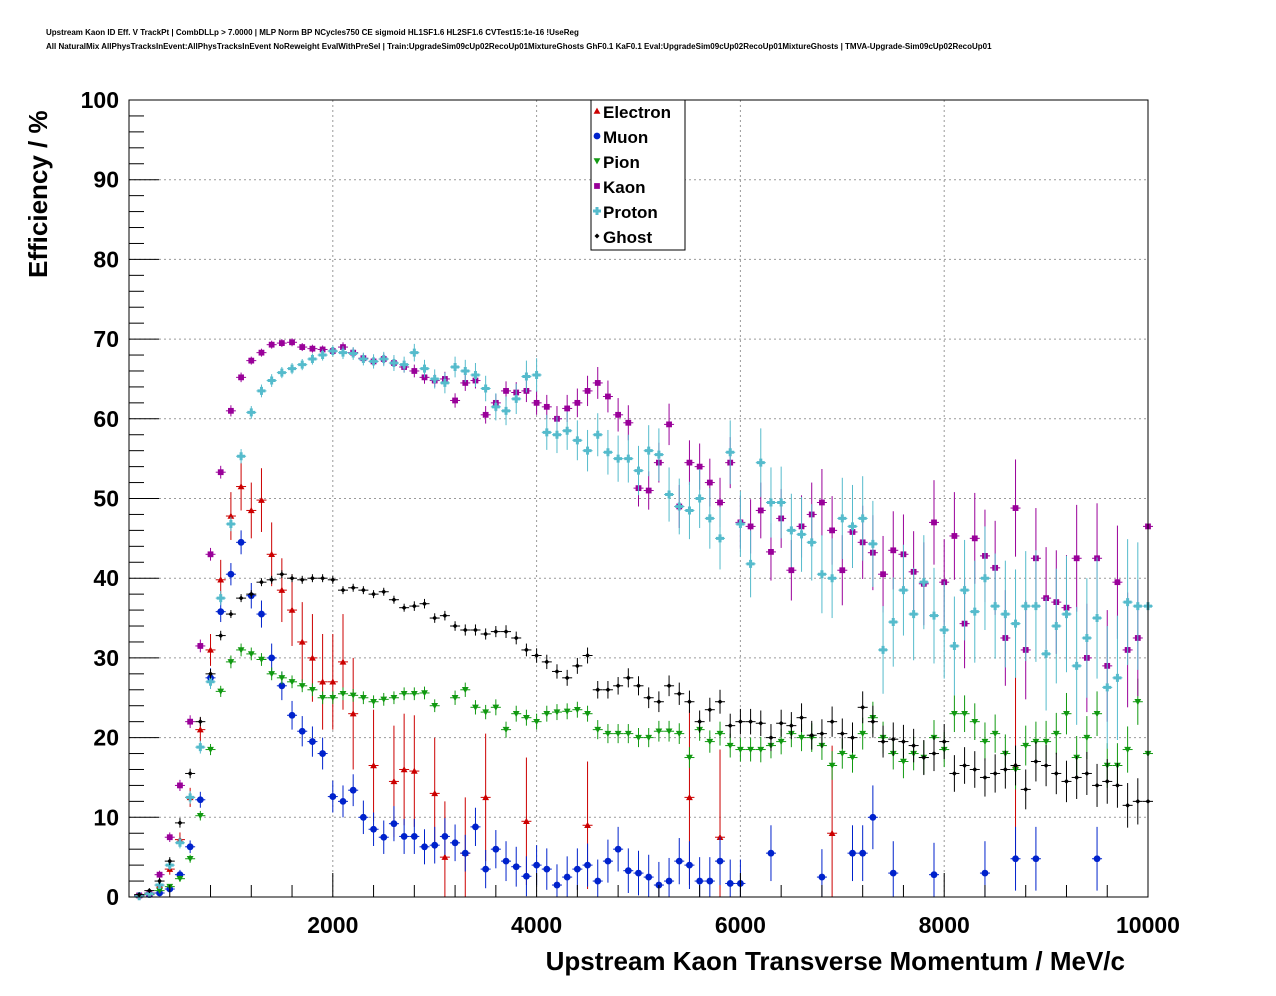  What do you see at coordinates (332, 925) in the screenshot?
I see `x-tick-label: 2000` at bounding box center [332, 925].